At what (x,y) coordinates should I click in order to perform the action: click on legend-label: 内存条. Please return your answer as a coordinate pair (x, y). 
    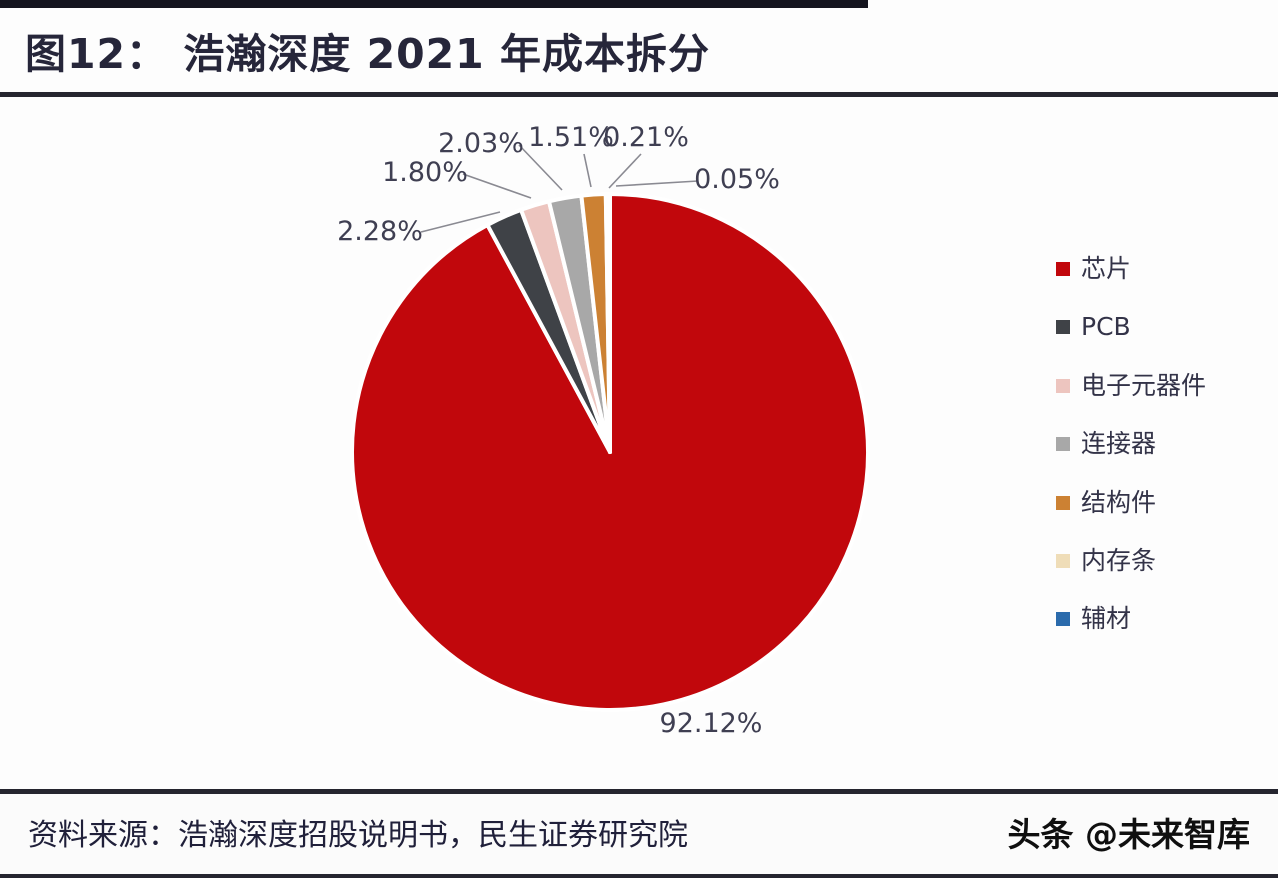
    Looking at the image, I should click on (1119, 560).